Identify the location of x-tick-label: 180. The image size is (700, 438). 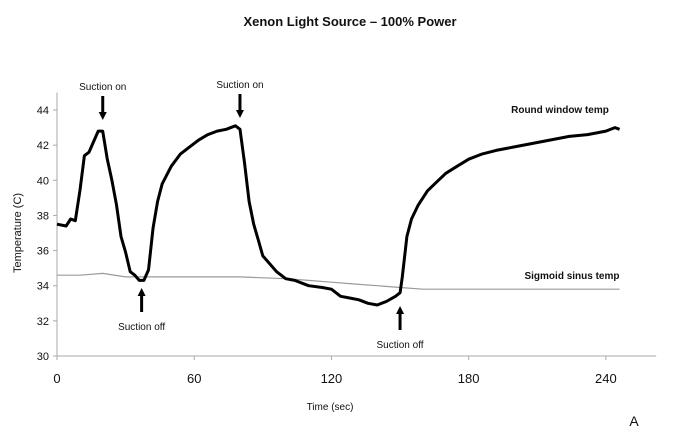
(469, 378).